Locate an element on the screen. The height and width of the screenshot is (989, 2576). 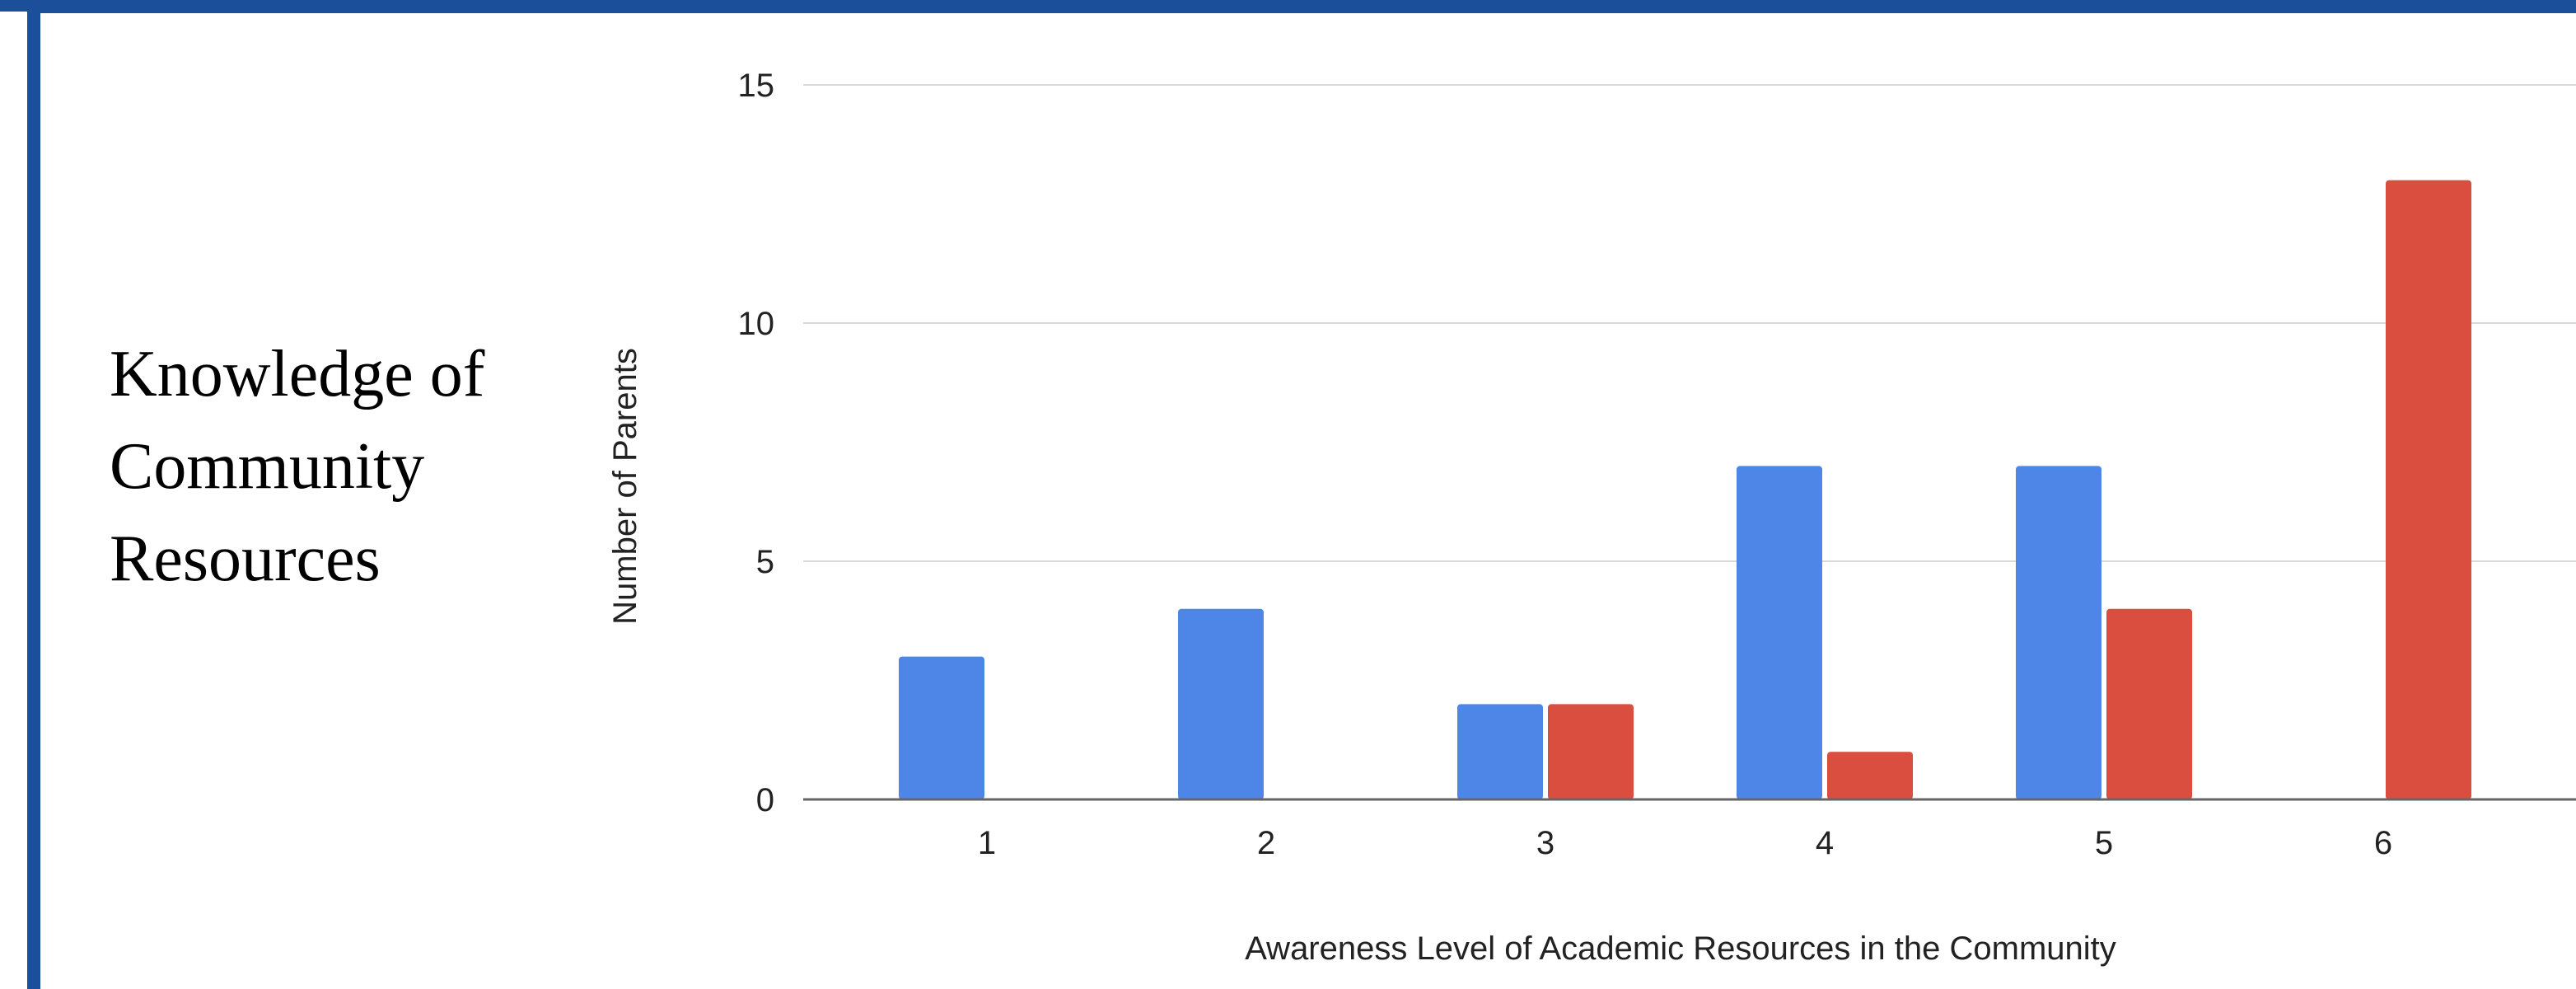
y-axis-label: Number of Parents is located at coordinates (625, 487).